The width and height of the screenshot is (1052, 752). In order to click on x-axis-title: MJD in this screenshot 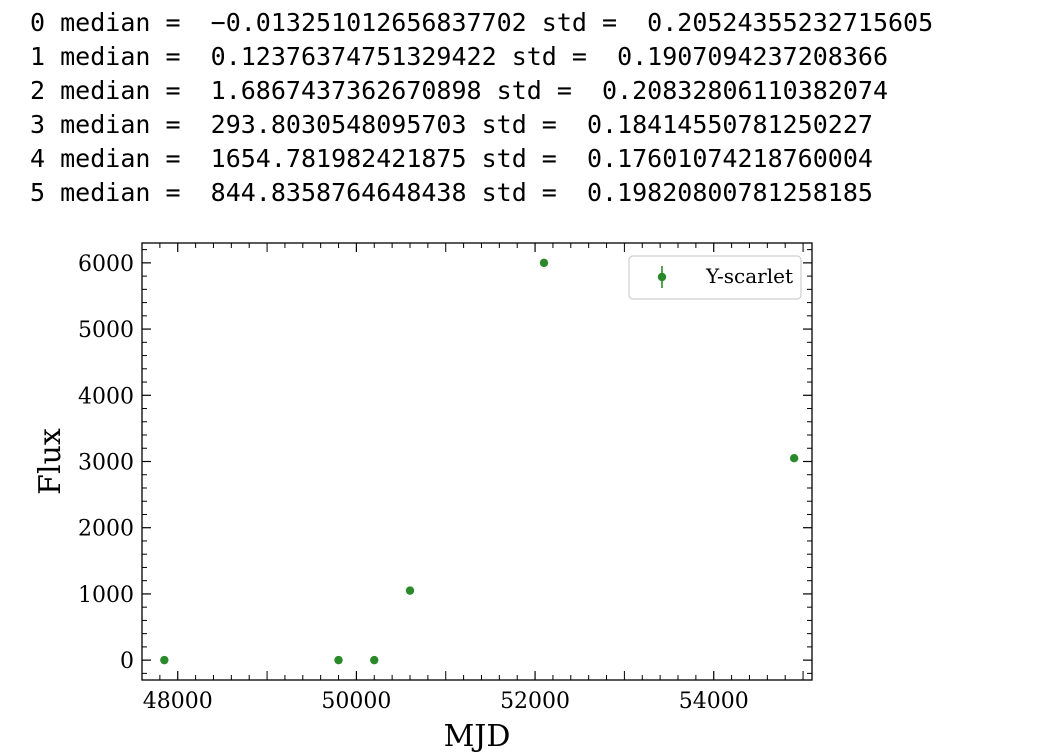, I will do `click(477, 735)`.